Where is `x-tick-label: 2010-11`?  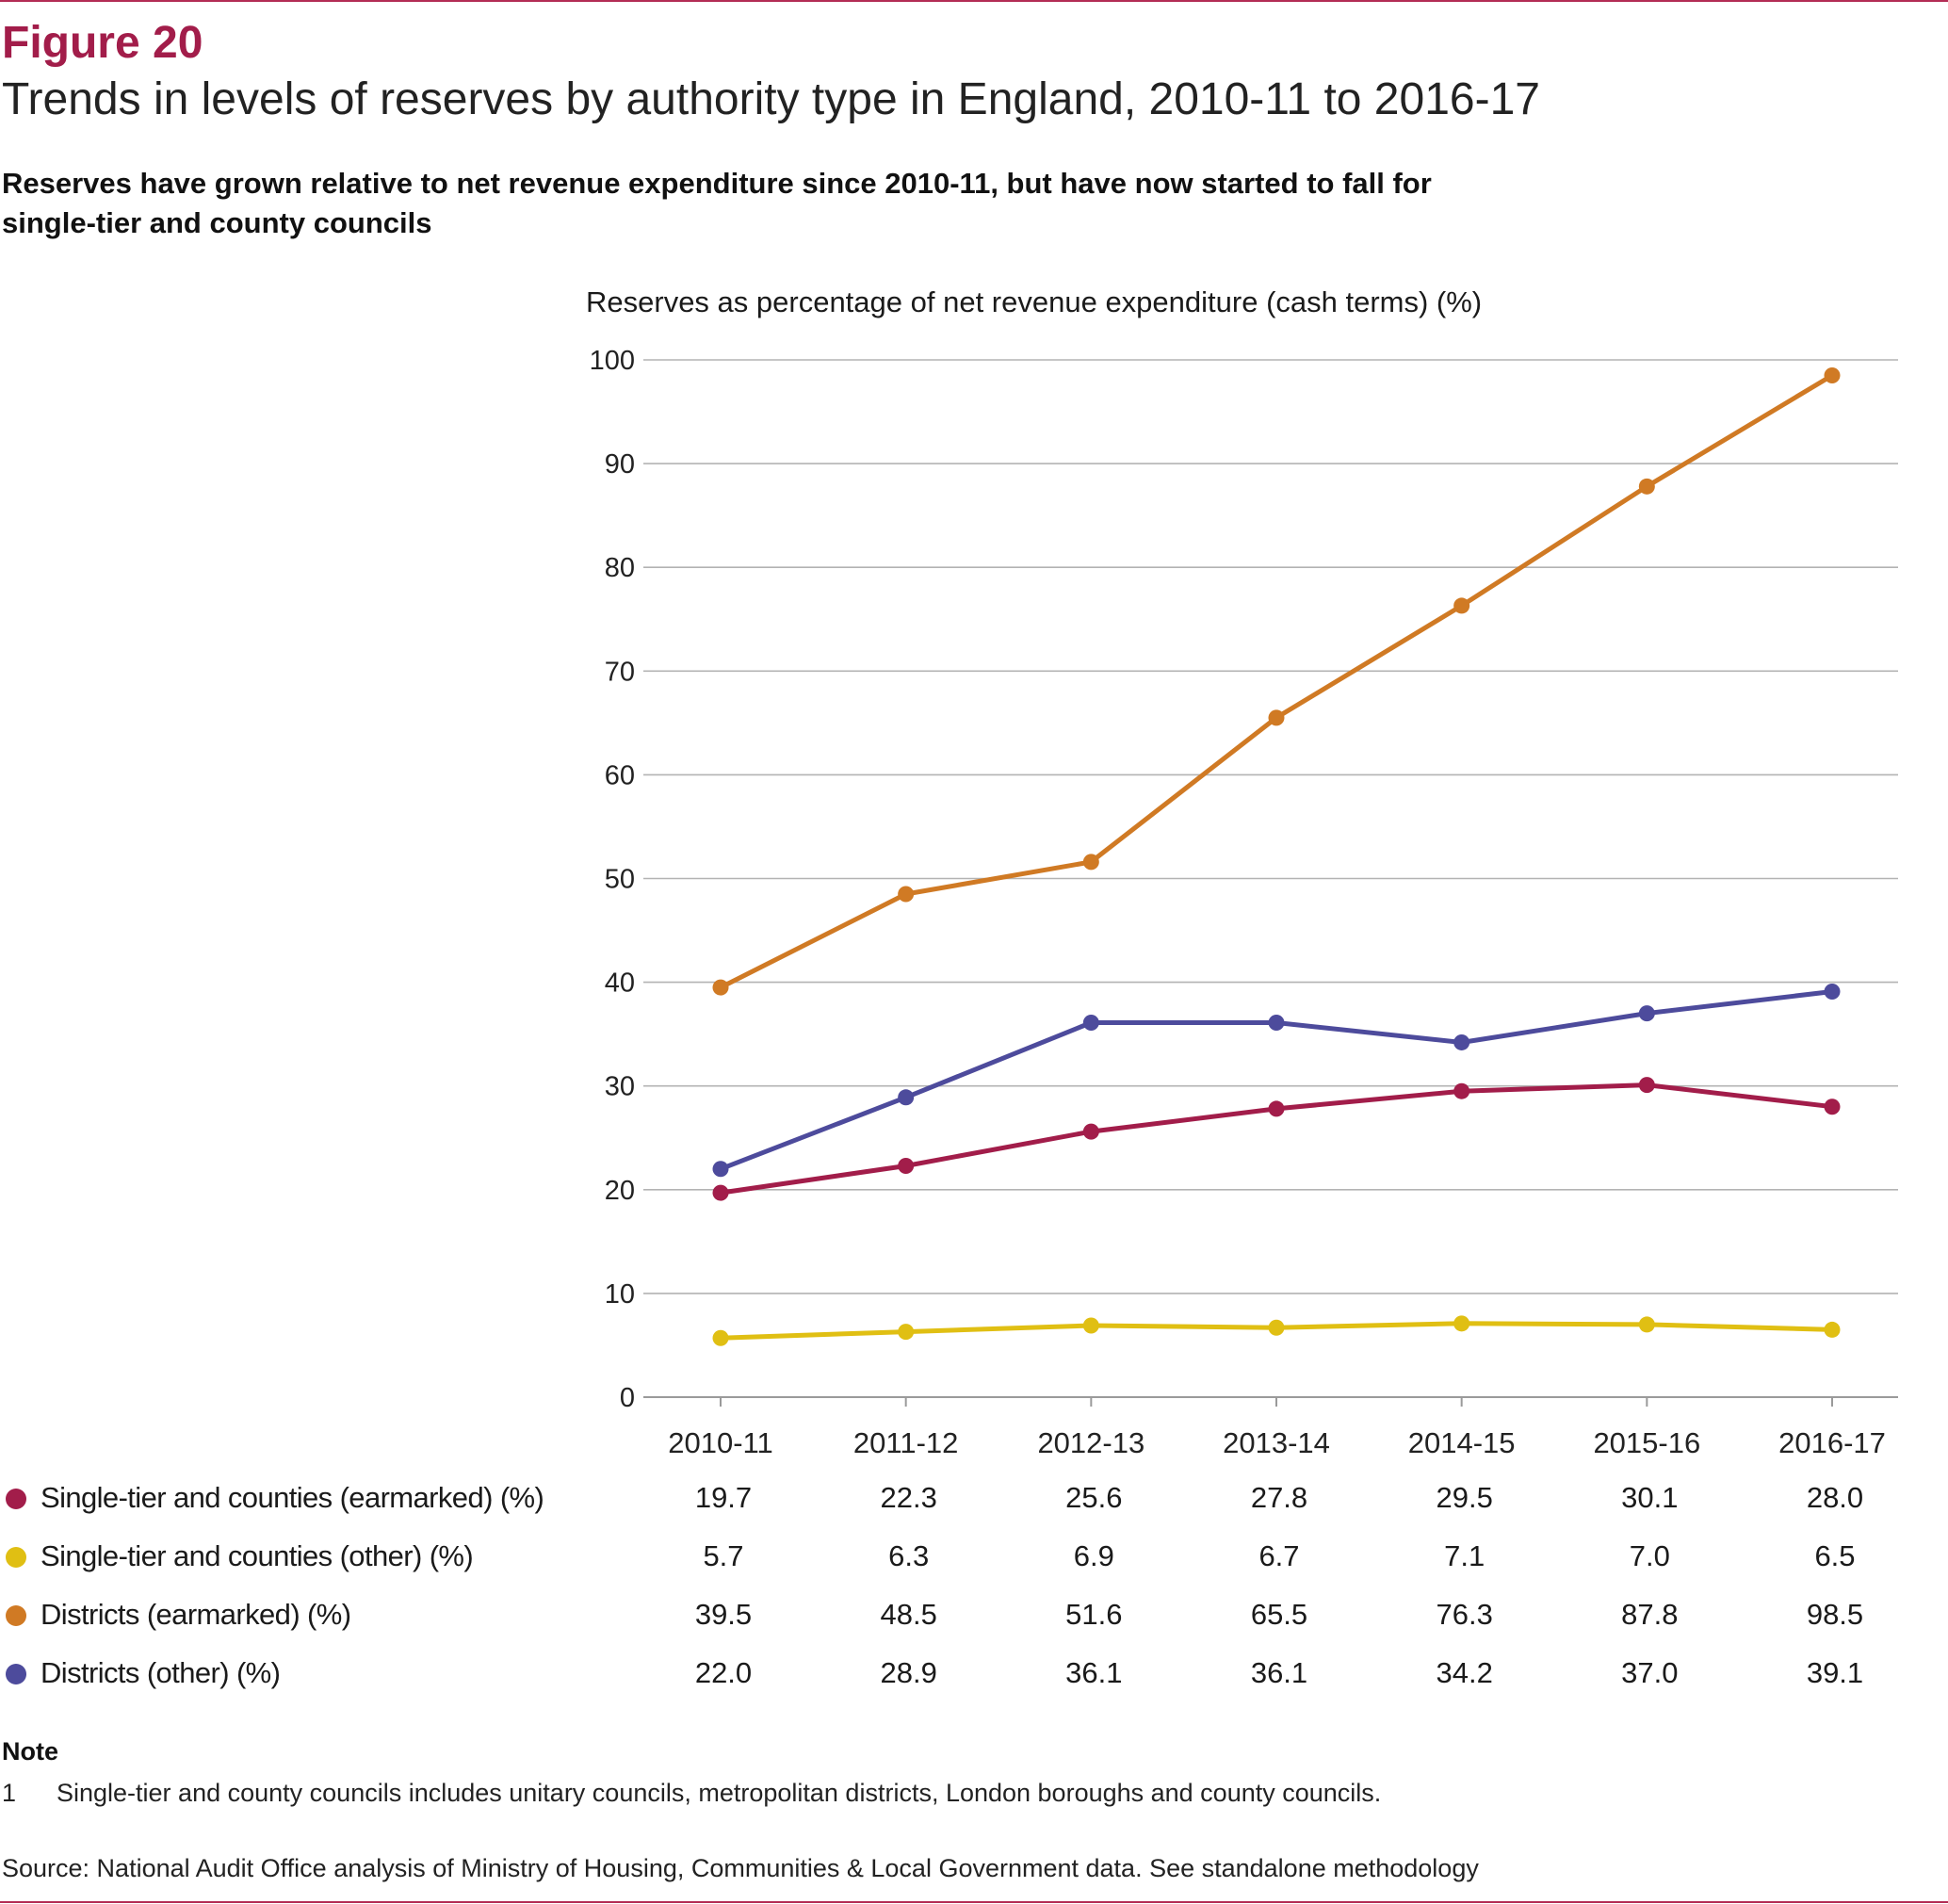 x-tick-label: 2010-11 is located at coordinates (720, 1442).